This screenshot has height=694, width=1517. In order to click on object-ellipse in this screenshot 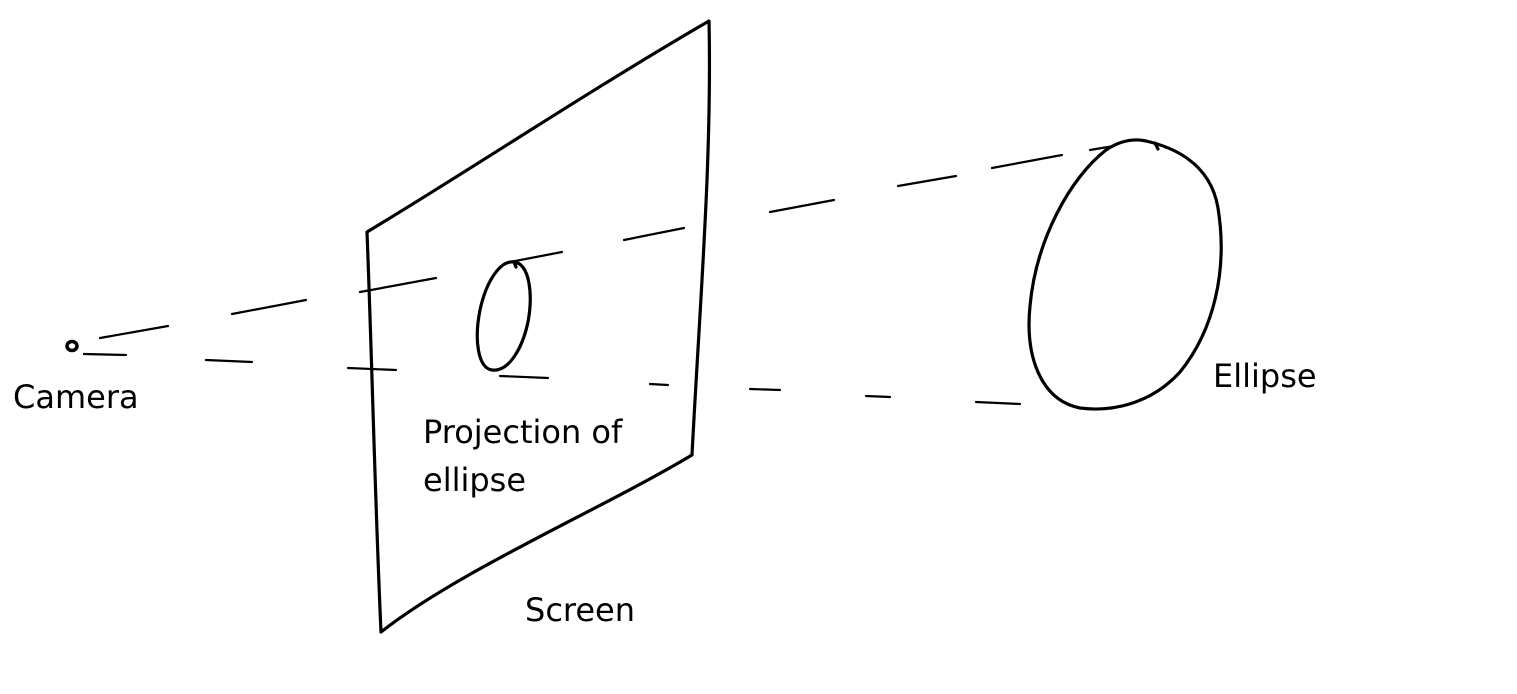, I will do `click(1125, 274)`.